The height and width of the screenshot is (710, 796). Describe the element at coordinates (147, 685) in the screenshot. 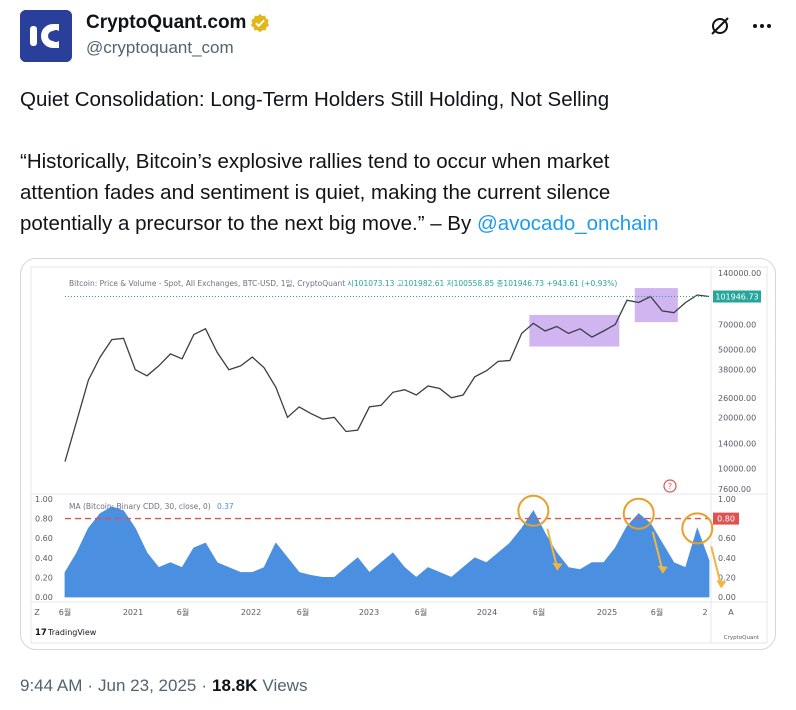

I see `tweet-date: Jun 23, 2025` at that location.